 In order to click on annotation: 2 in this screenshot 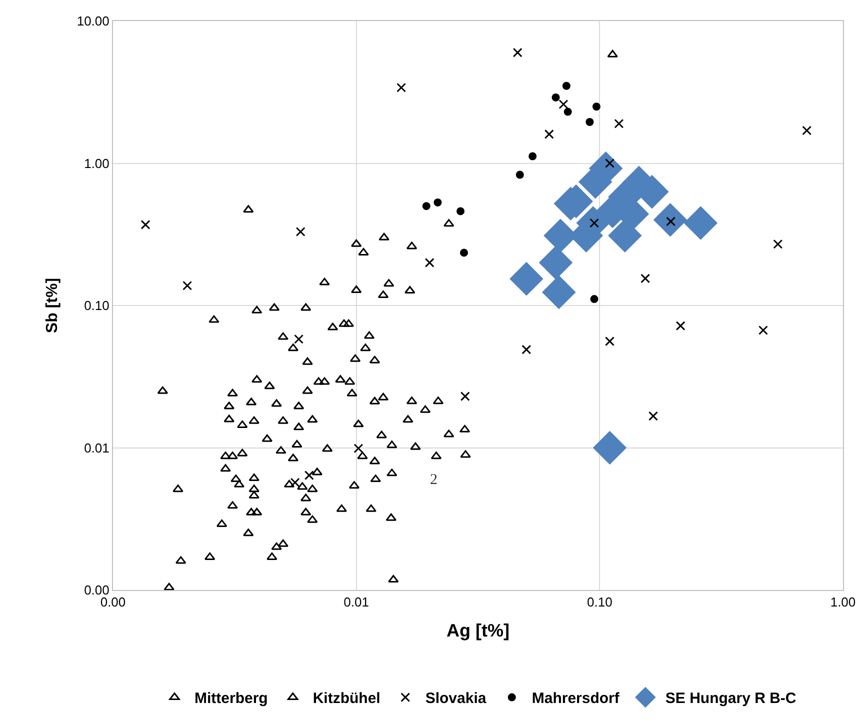, I will do `click(434, 480)`.